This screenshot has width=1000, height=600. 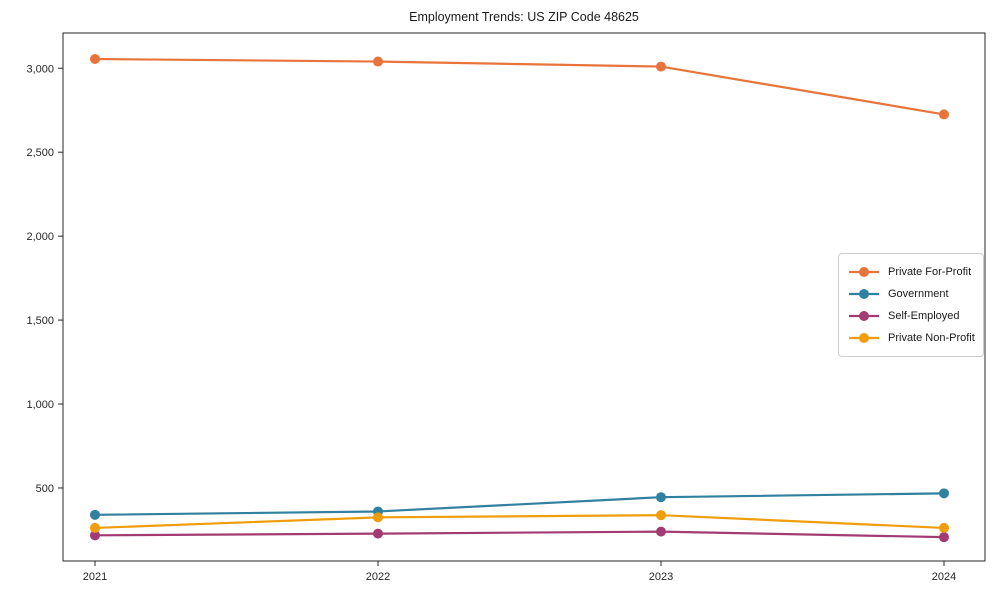 What do you see at coordinates (378, 577) in the screenshot?
I see `x-axis-tick-label: 2022` at bounding box center [378, 577].